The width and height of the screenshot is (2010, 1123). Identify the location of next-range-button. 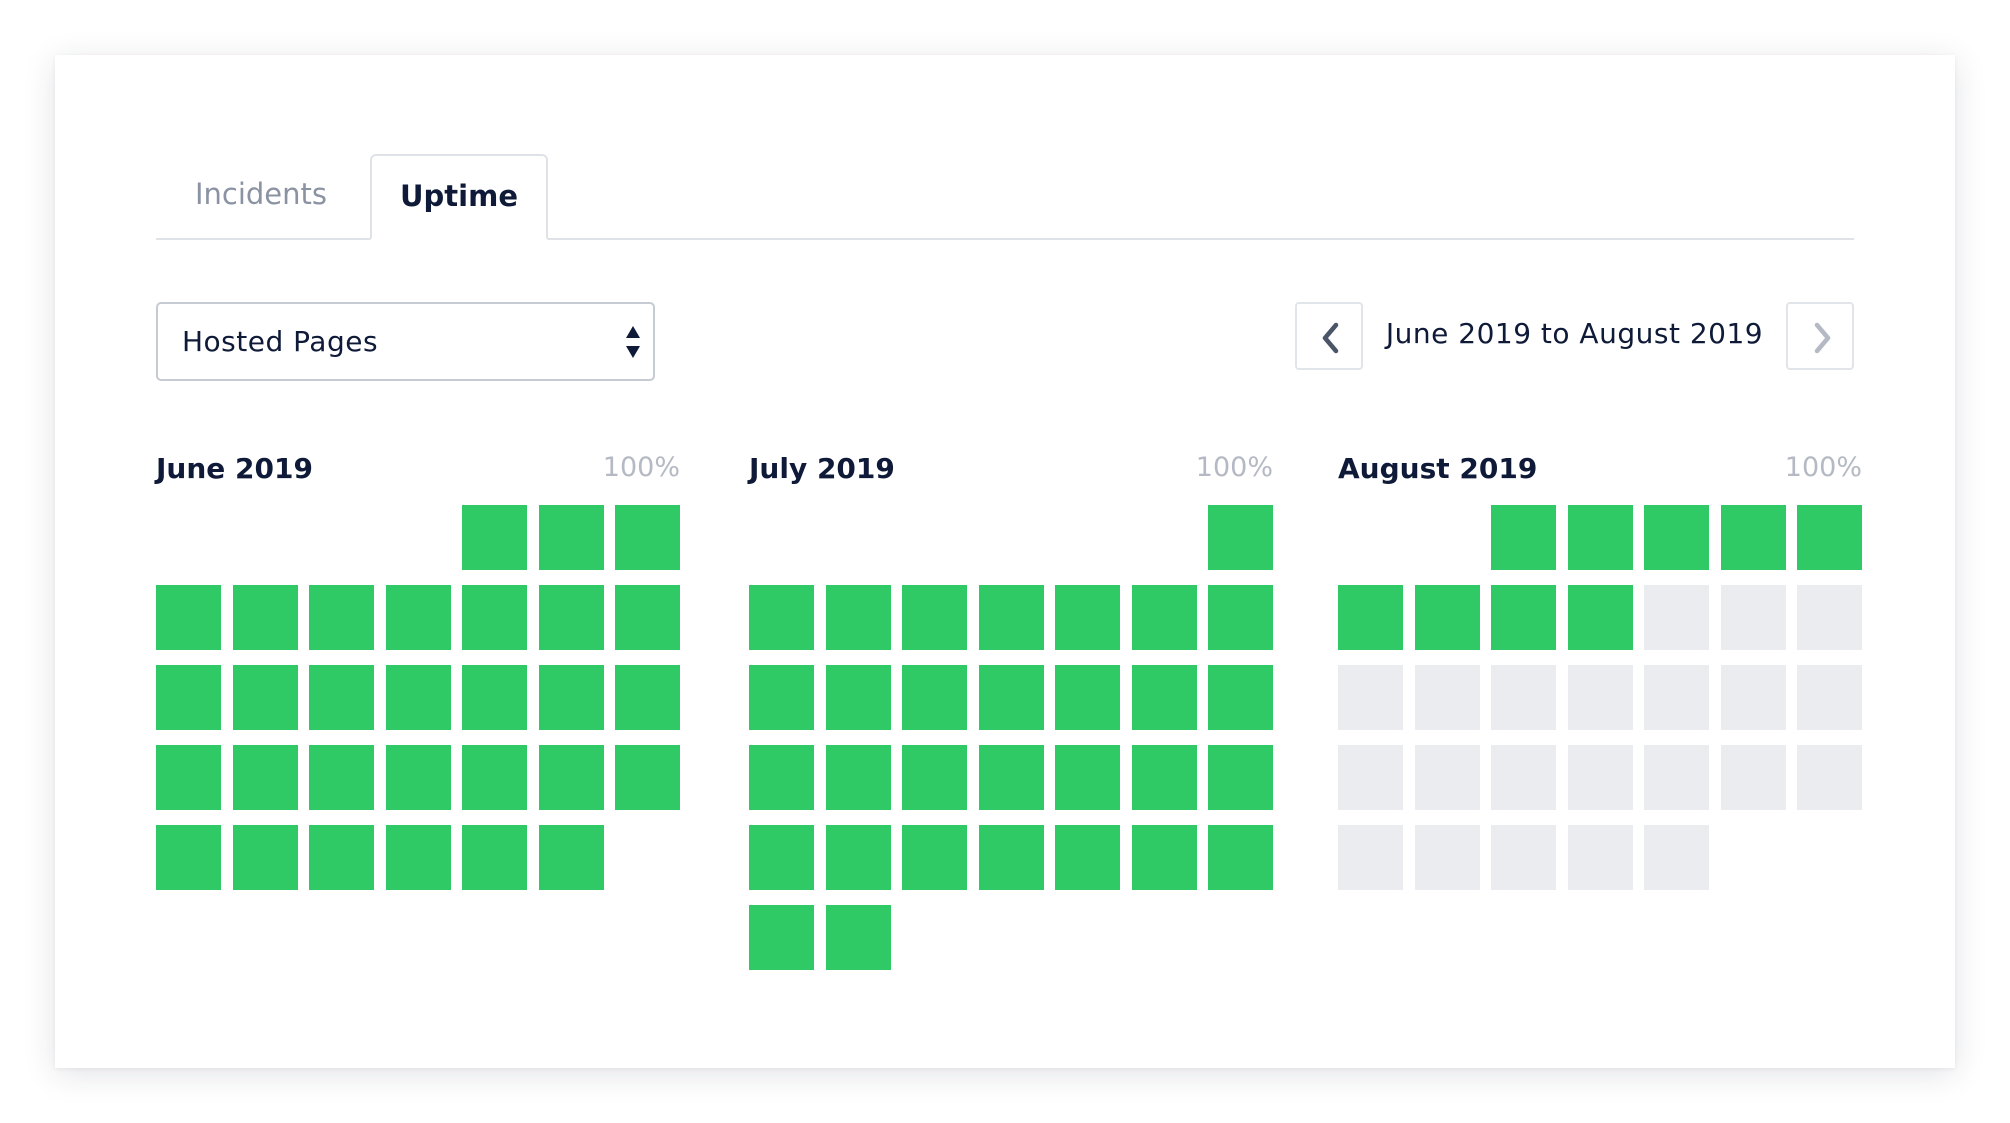
(1820, 336).